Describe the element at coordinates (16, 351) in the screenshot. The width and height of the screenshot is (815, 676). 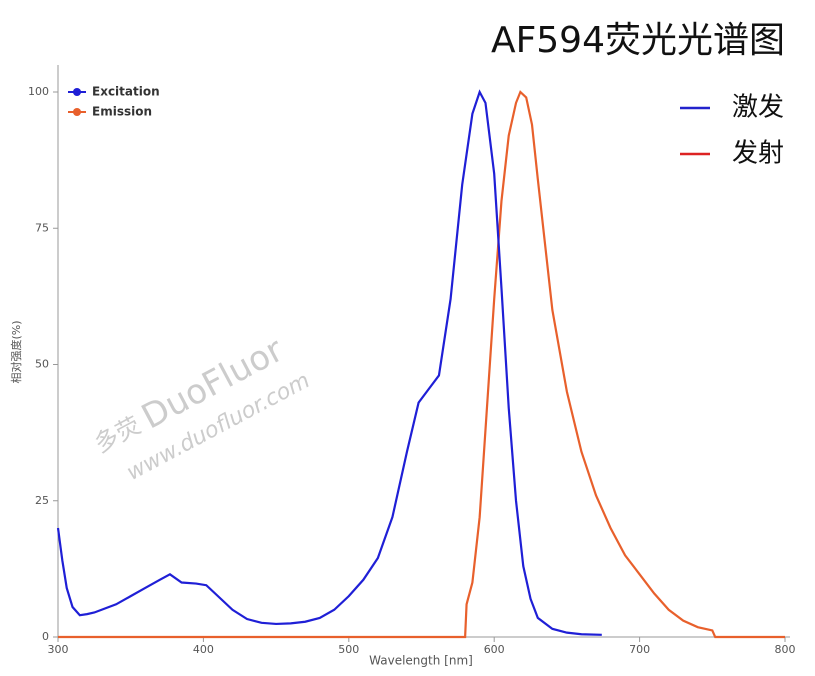
I see `y-axis-label: 相对强度(%)` at that location.